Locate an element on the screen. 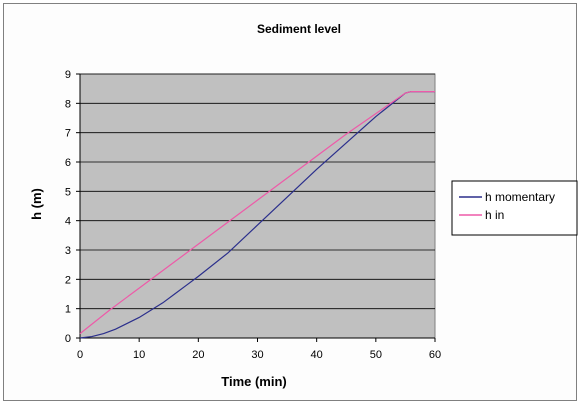 The width and height of the screenshot is (582, 406). legend-label-0: h momentary is located at coordinates (520, 197).